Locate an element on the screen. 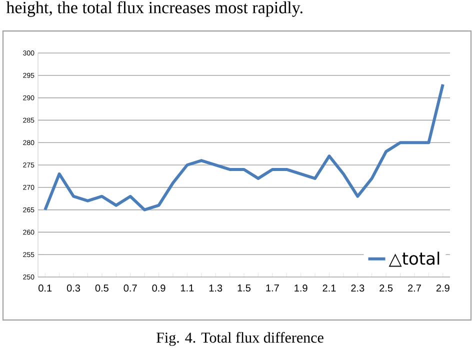 This screenshot has width=474, height=348. legend-label: △total is located at coordinates (414, 259).